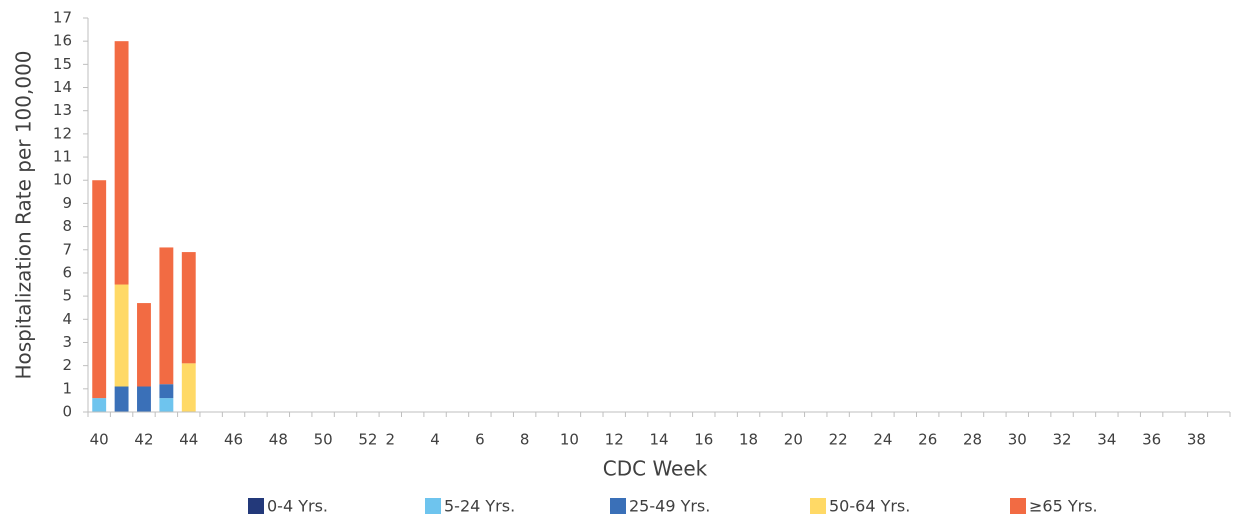 Image resolution: width=1239 pixels, height=518 pixels. Describe the element at coordinates (748, 440) in the screenshot. I see `x-tick-label: 18` at that location.